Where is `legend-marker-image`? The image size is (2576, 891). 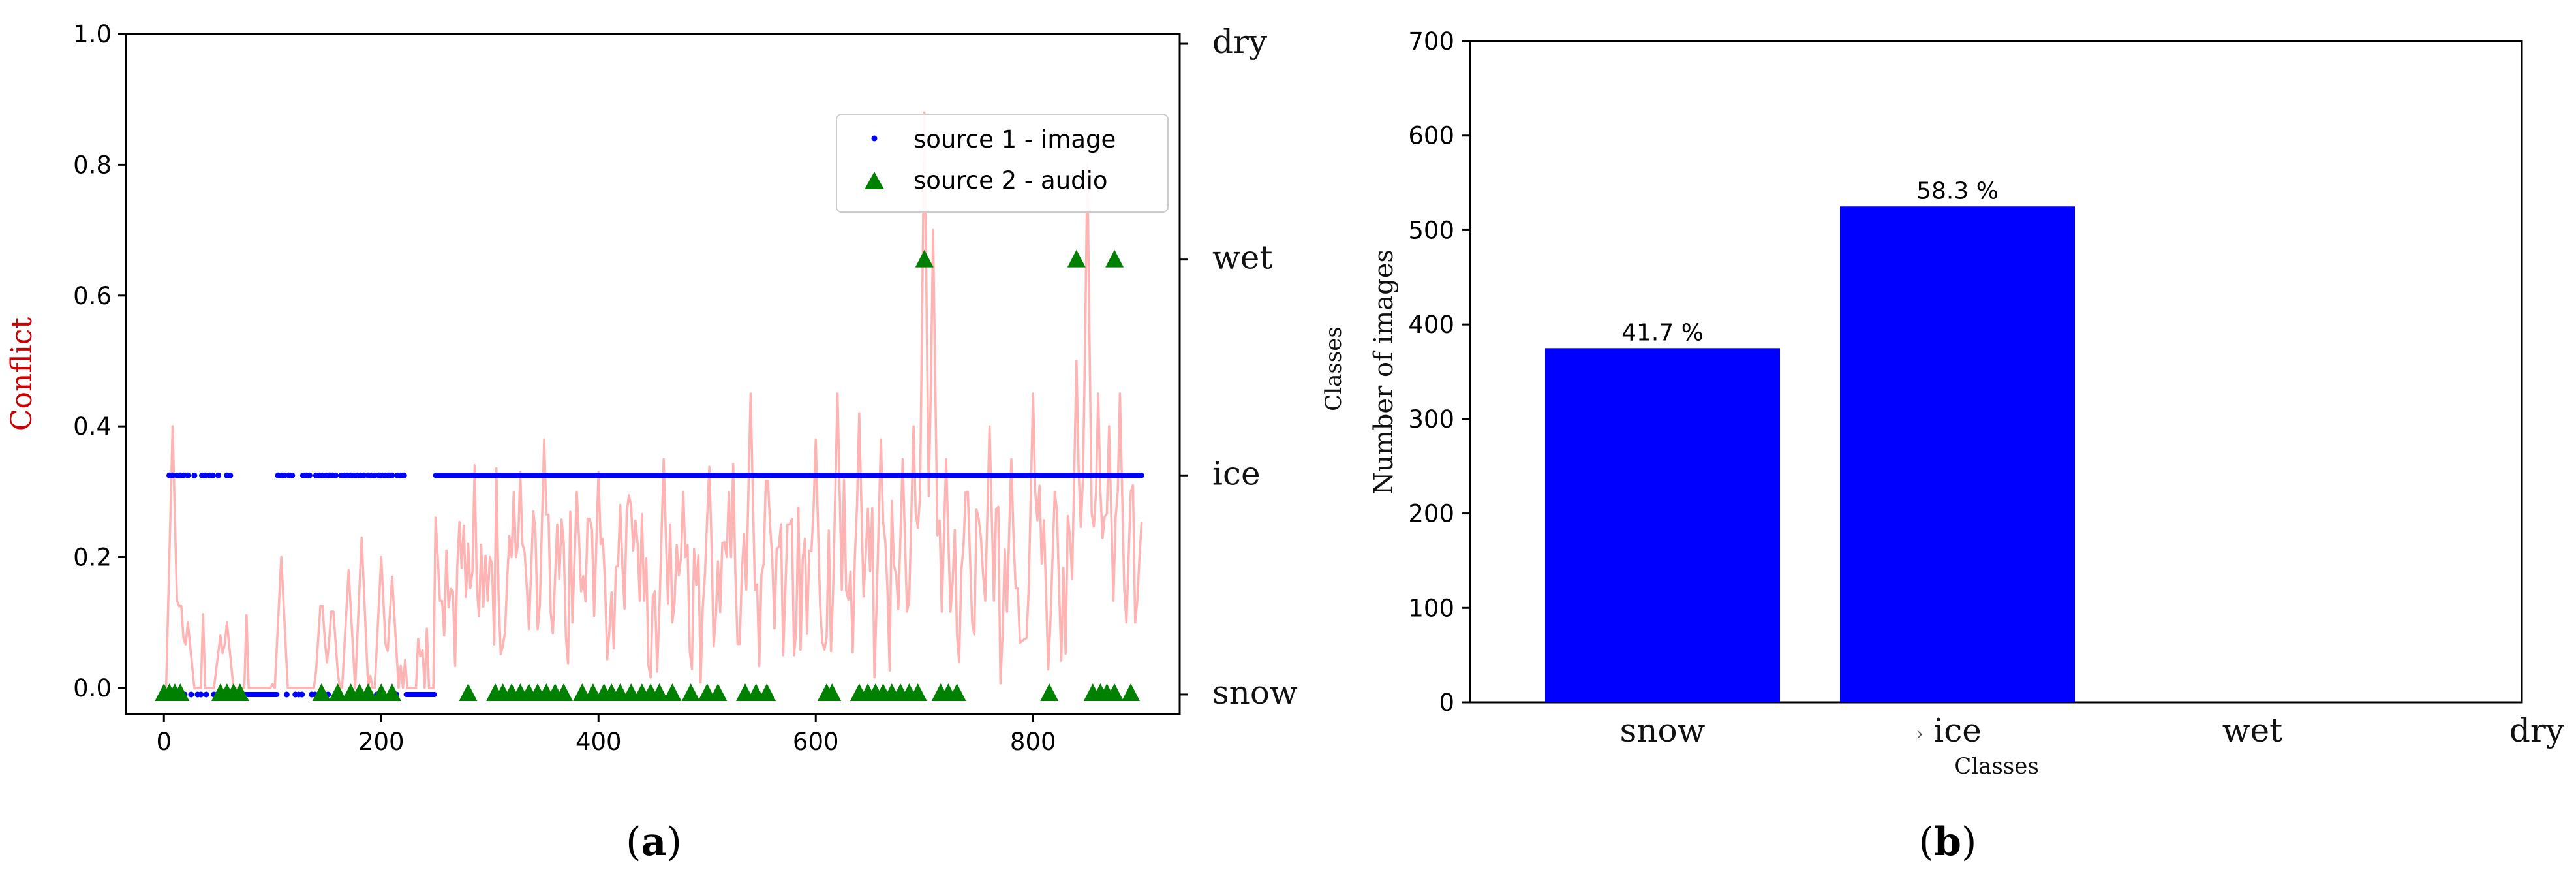 legend-marker-image is located at coordinates (874, 138).